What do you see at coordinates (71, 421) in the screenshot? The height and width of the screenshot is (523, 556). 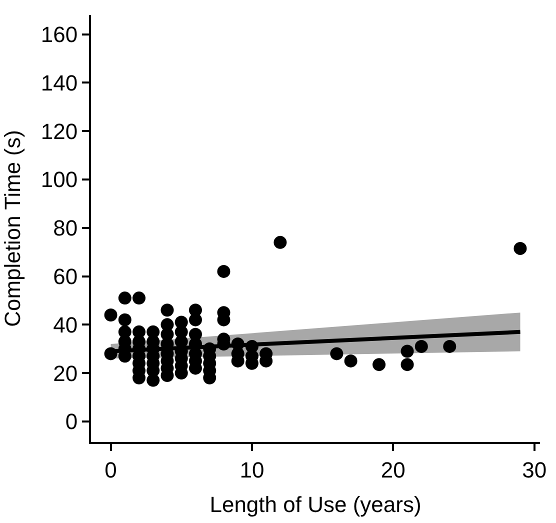 I see `y-tick-label: 0` at bounding box center [71, 421].